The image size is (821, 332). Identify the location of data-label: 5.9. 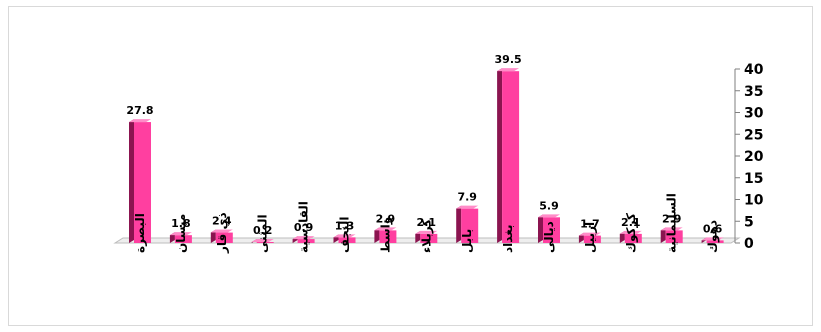
(549, 205).